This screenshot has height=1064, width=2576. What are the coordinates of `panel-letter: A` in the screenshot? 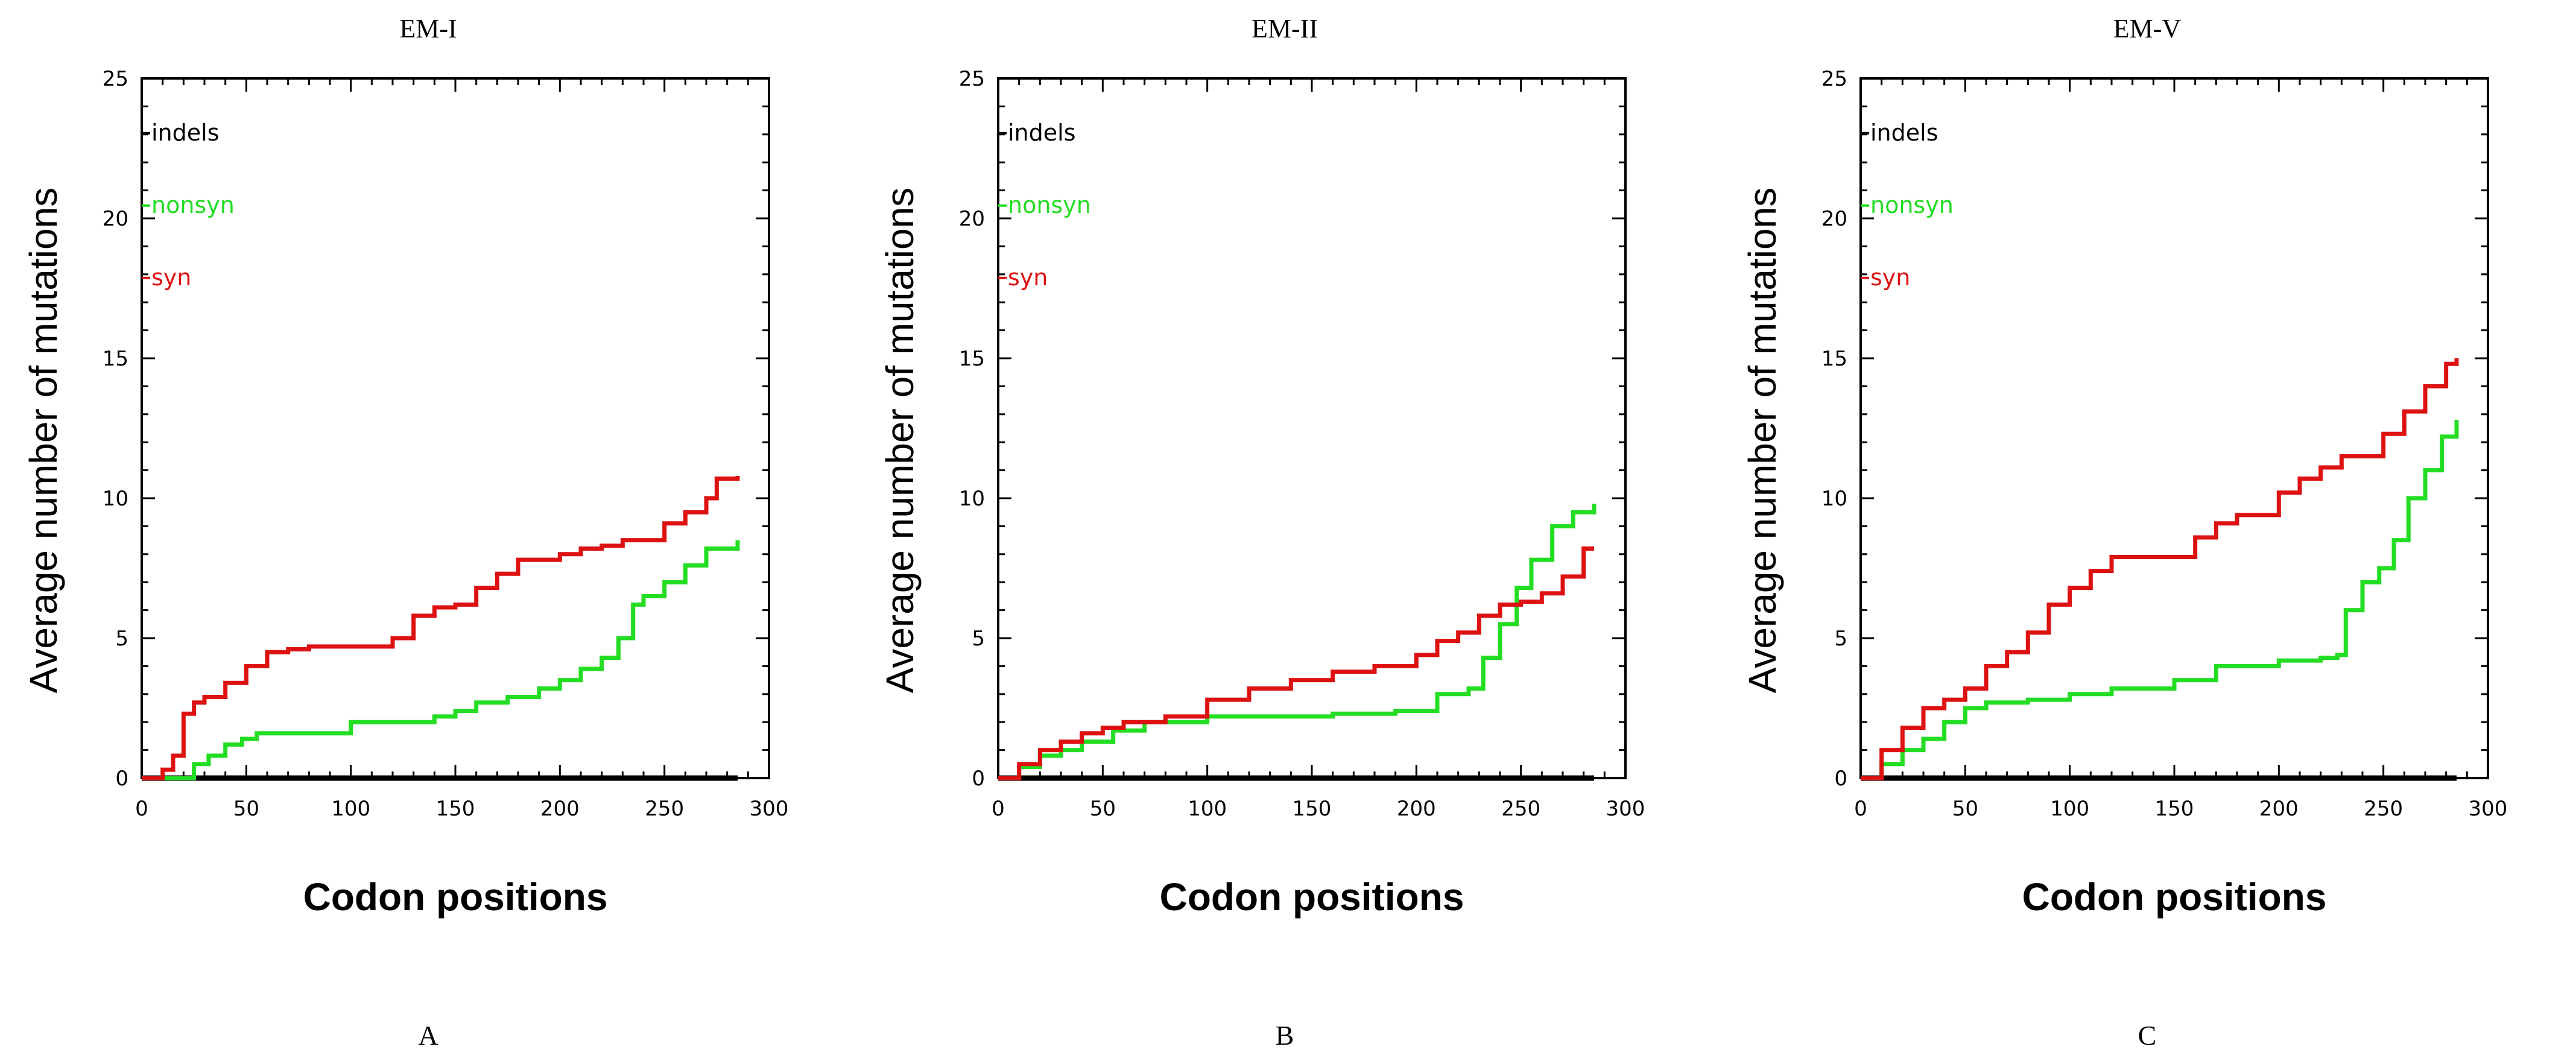 It's located at (428, 1035).